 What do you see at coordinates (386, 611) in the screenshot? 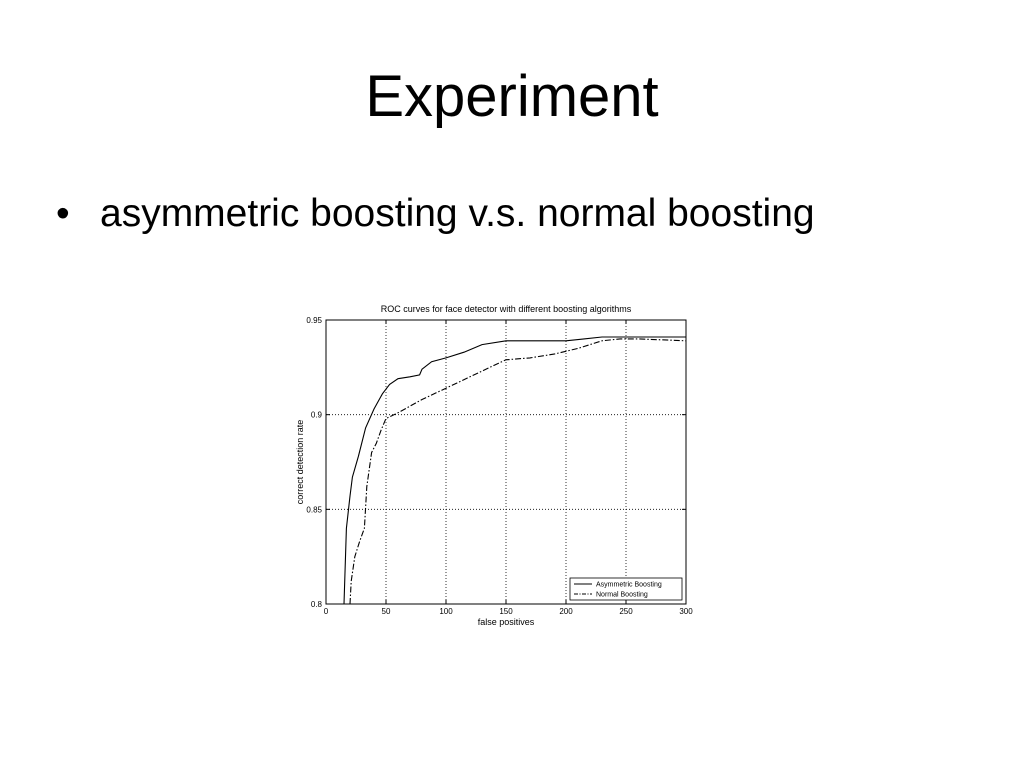
I see `x-tick-label: 50` at bounding box center [386, 611].